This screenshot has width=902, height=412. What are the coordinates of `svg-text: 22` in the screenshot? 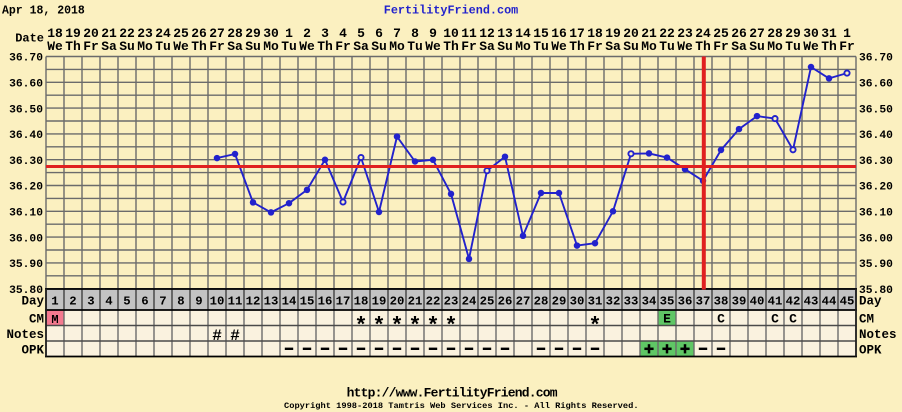 It's located at (433, 302).